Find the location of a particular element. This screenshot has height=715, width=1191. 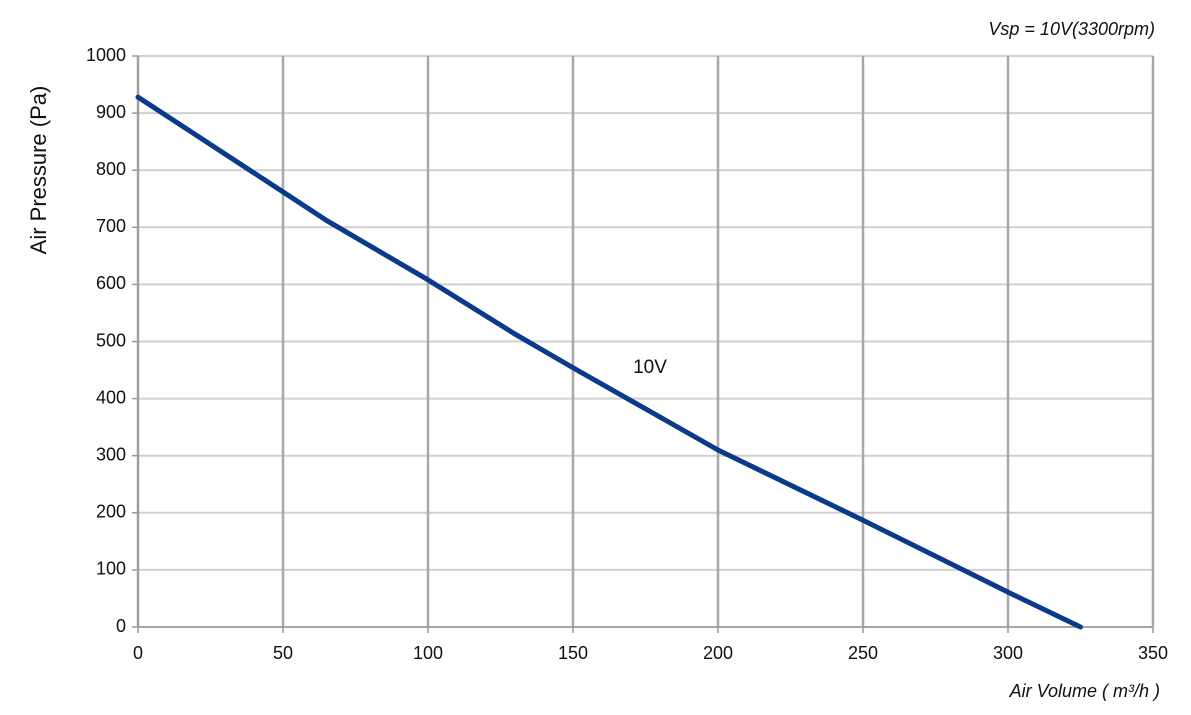

y-tick-label: 700 is located at coordinates (111, 226).